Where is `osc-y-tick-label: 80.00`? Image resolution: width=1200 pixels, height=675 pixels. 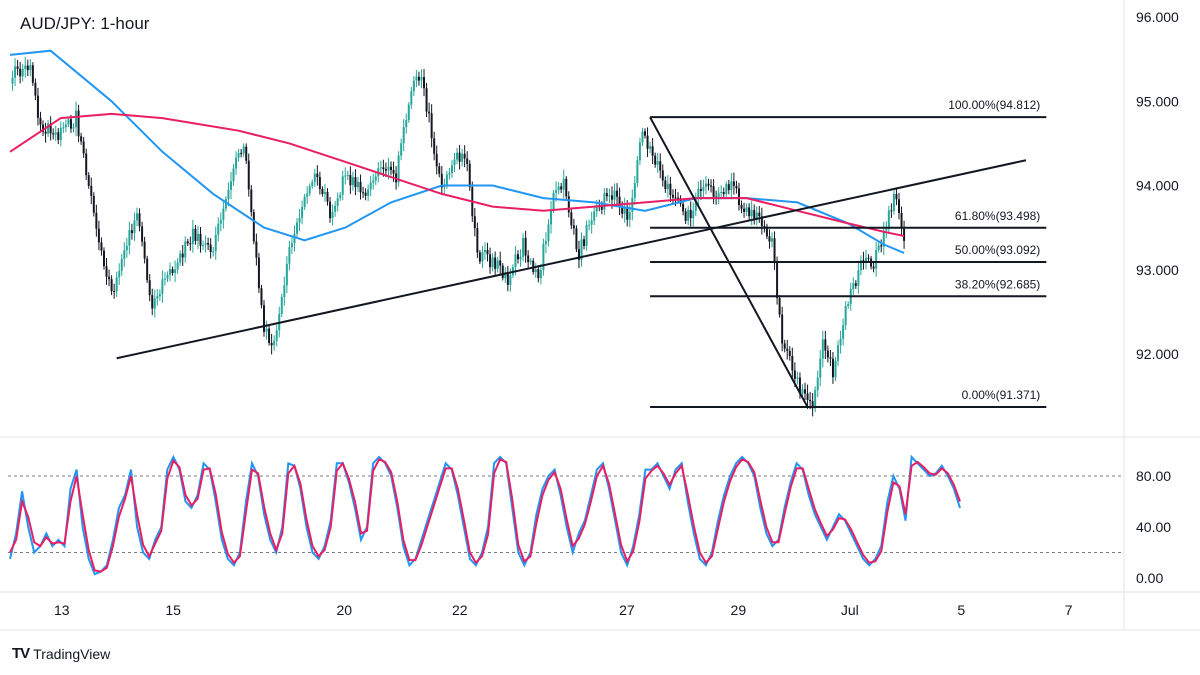
osc-y-tick-label: 80.00 is located at coordinates (1153, 476).